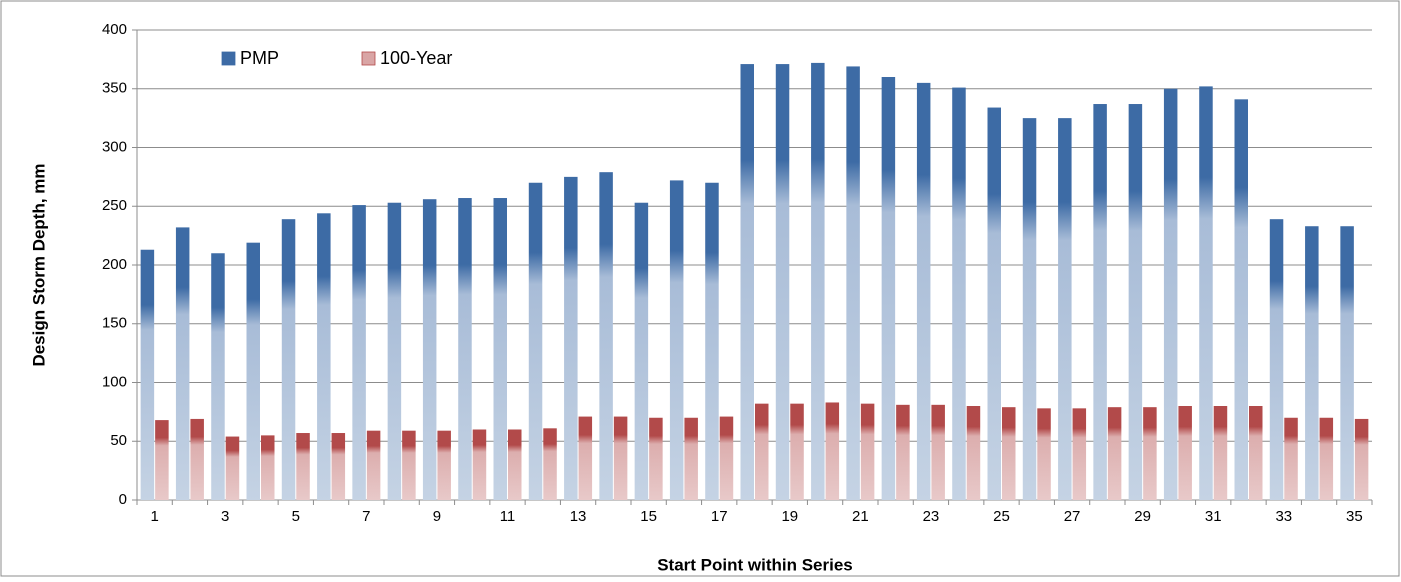 The image size is (1401, 582). What do you see at coordinates (366, 516) in the screenshot?
I see `x-tick-label: 7` at bounding box center [366, 516].